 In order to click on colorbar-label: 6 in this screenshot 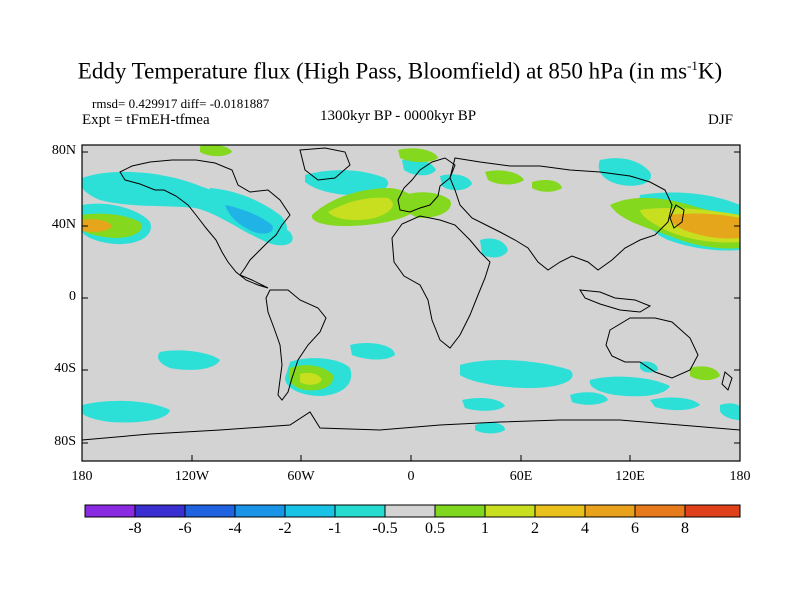, I will do `click(635, 528)`.